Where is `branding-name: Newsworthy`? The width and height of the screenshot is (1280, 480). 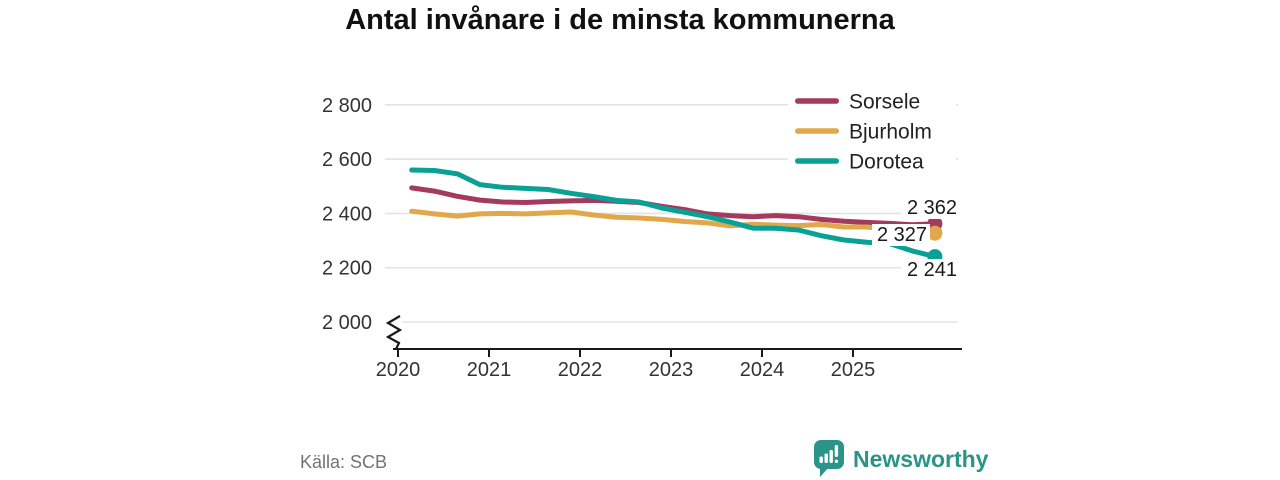
branding-name: Newsworthy is located at coordinates (921, 458).